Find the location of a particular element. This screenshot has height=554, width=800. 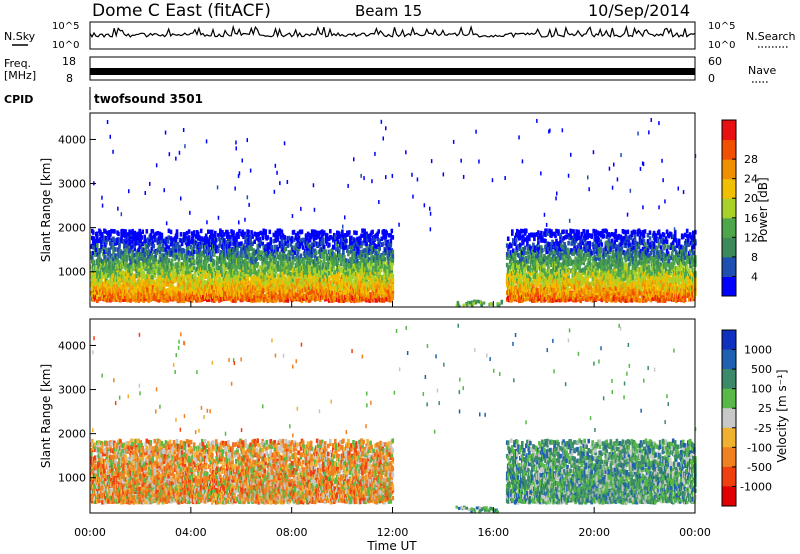

date-label: 10/Sep/2014 is located at coordinates (639, 10).